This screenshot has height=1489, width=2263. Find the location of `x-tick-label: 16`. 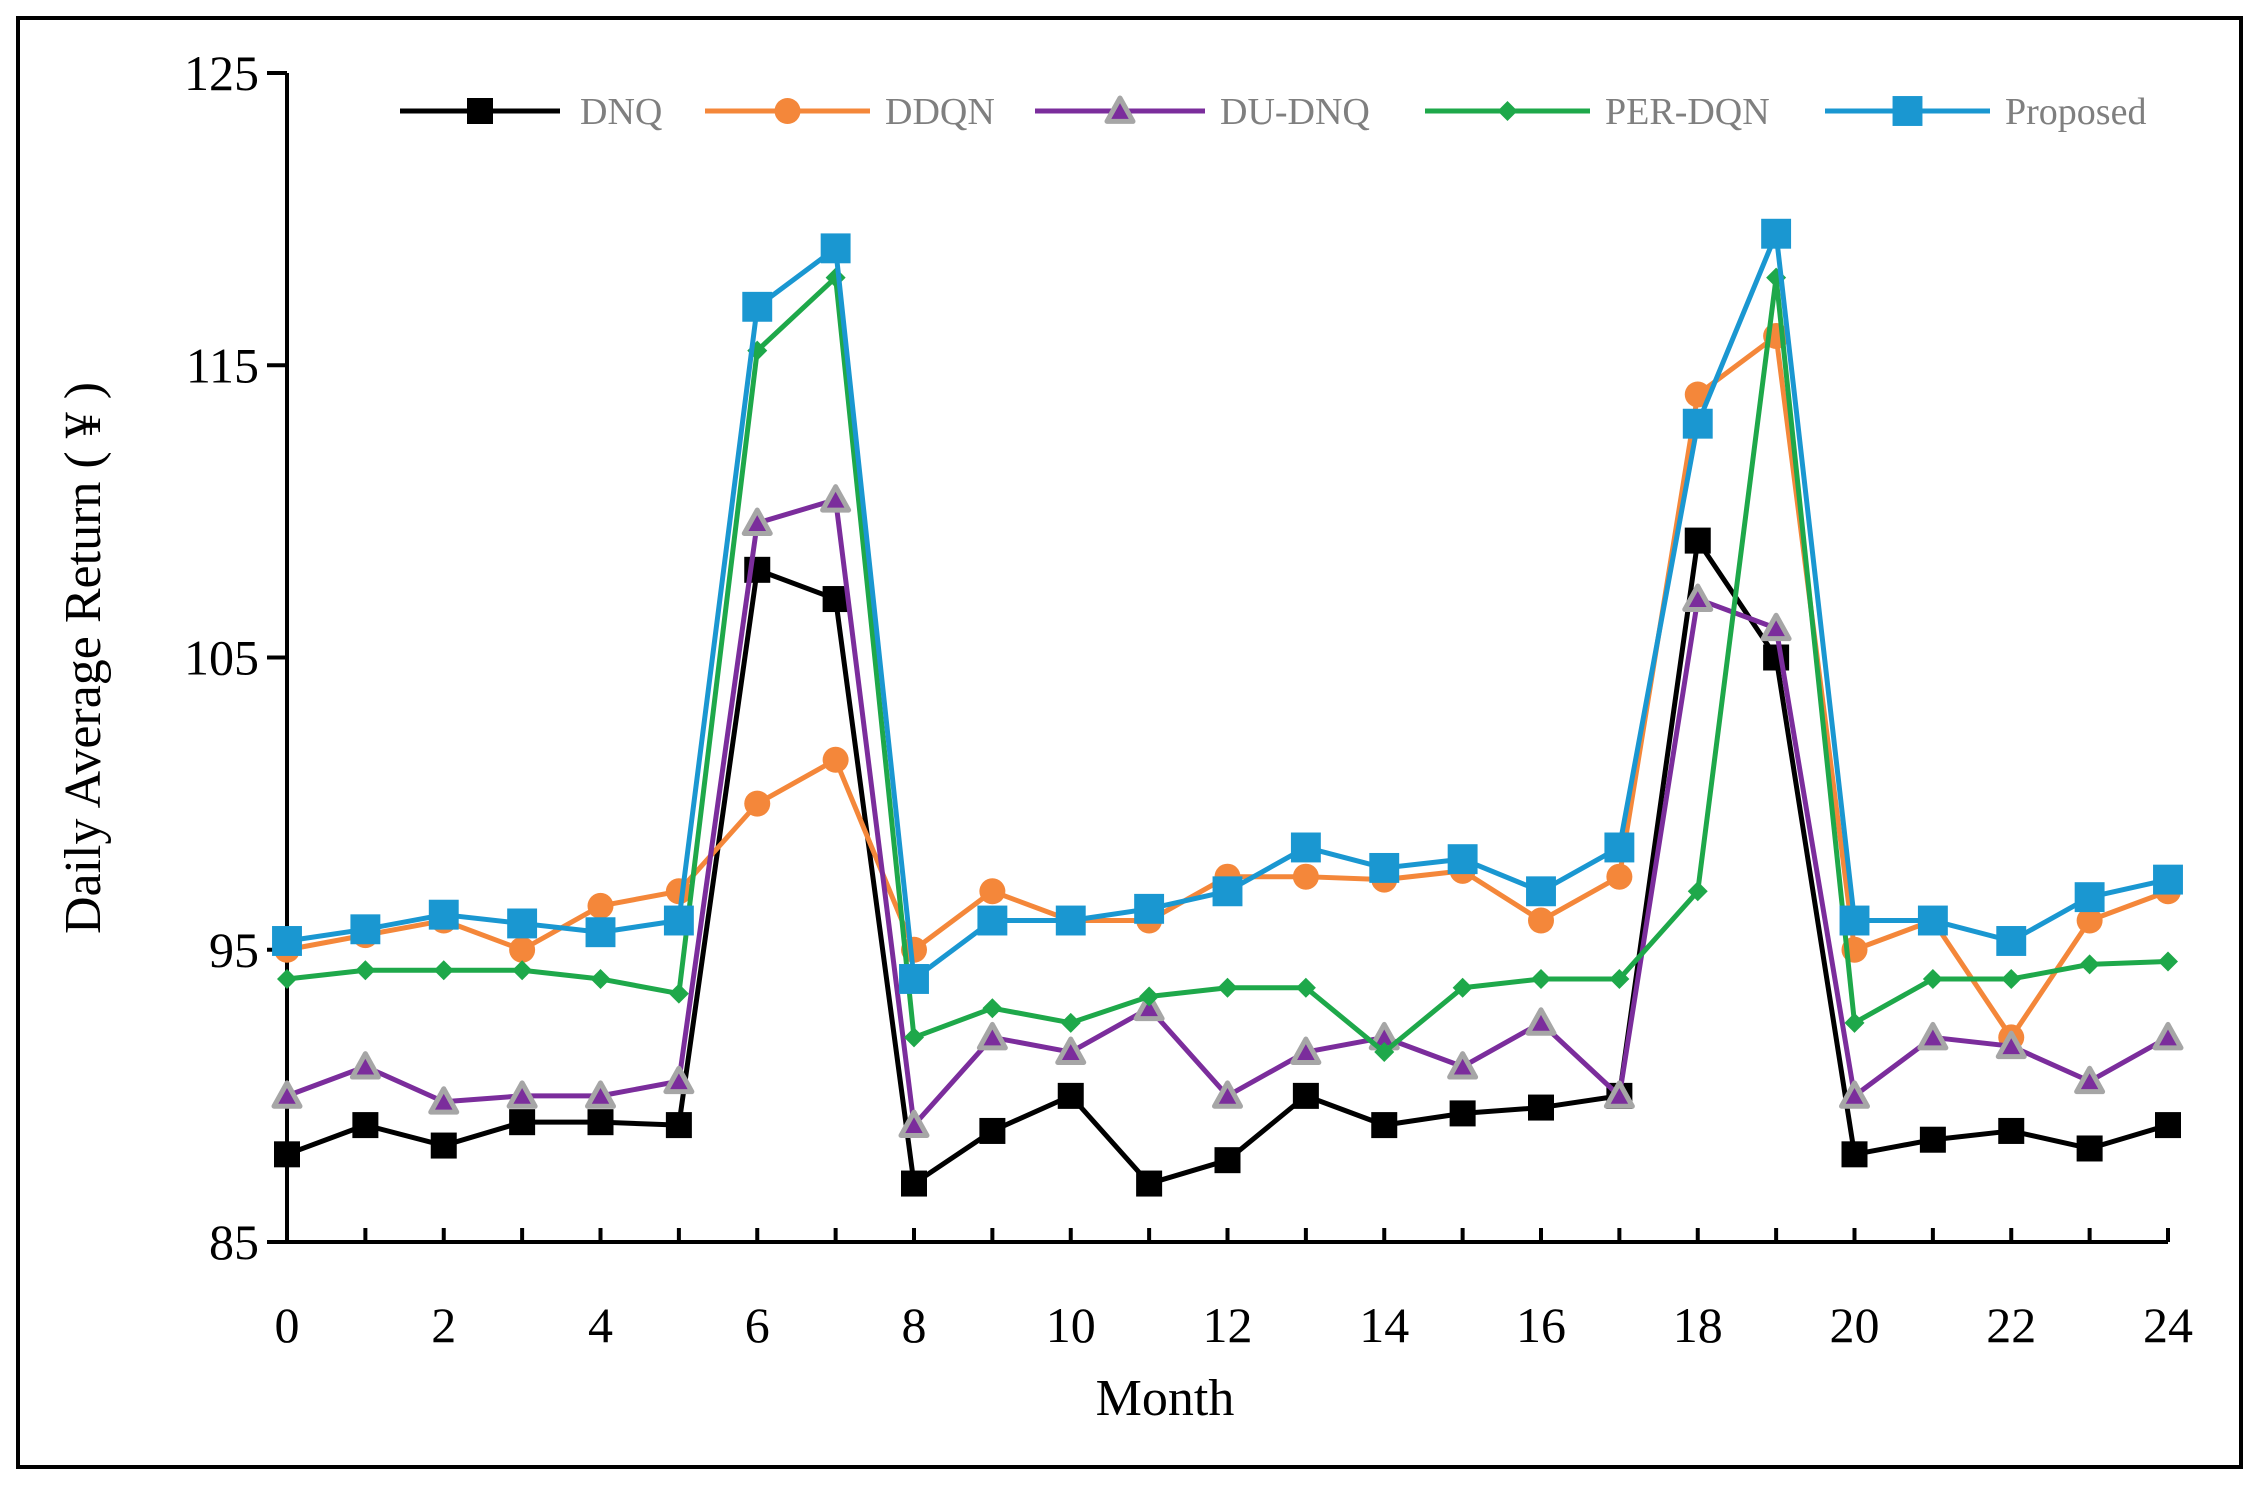

x-tick-label: 16 is located at coordinates (1541, 1325).